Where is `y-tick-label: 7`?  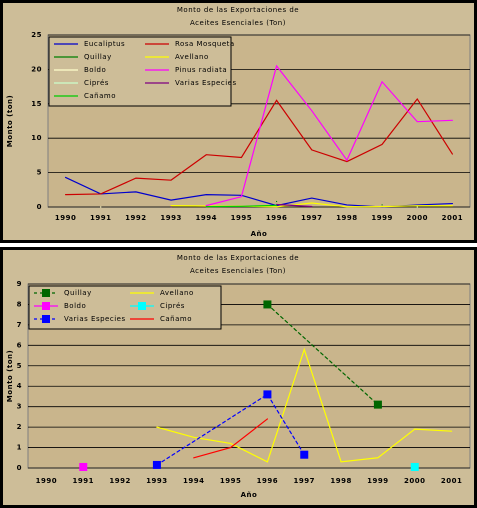 y-tick-label: 7 is located at coordinates (19, 325).